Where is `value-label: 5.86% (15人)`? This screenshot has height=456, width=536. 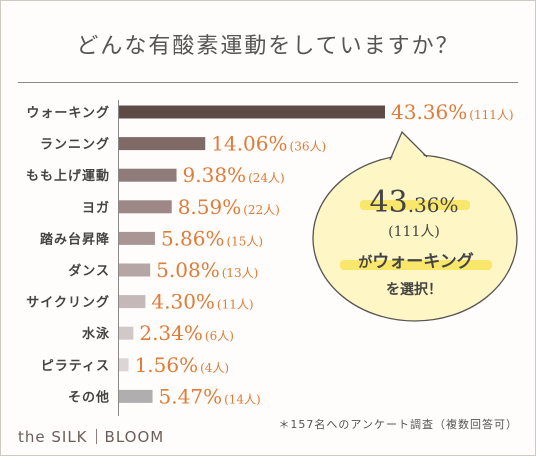
value-label: 5.86% (15人) is located at coordinates (212, 238).